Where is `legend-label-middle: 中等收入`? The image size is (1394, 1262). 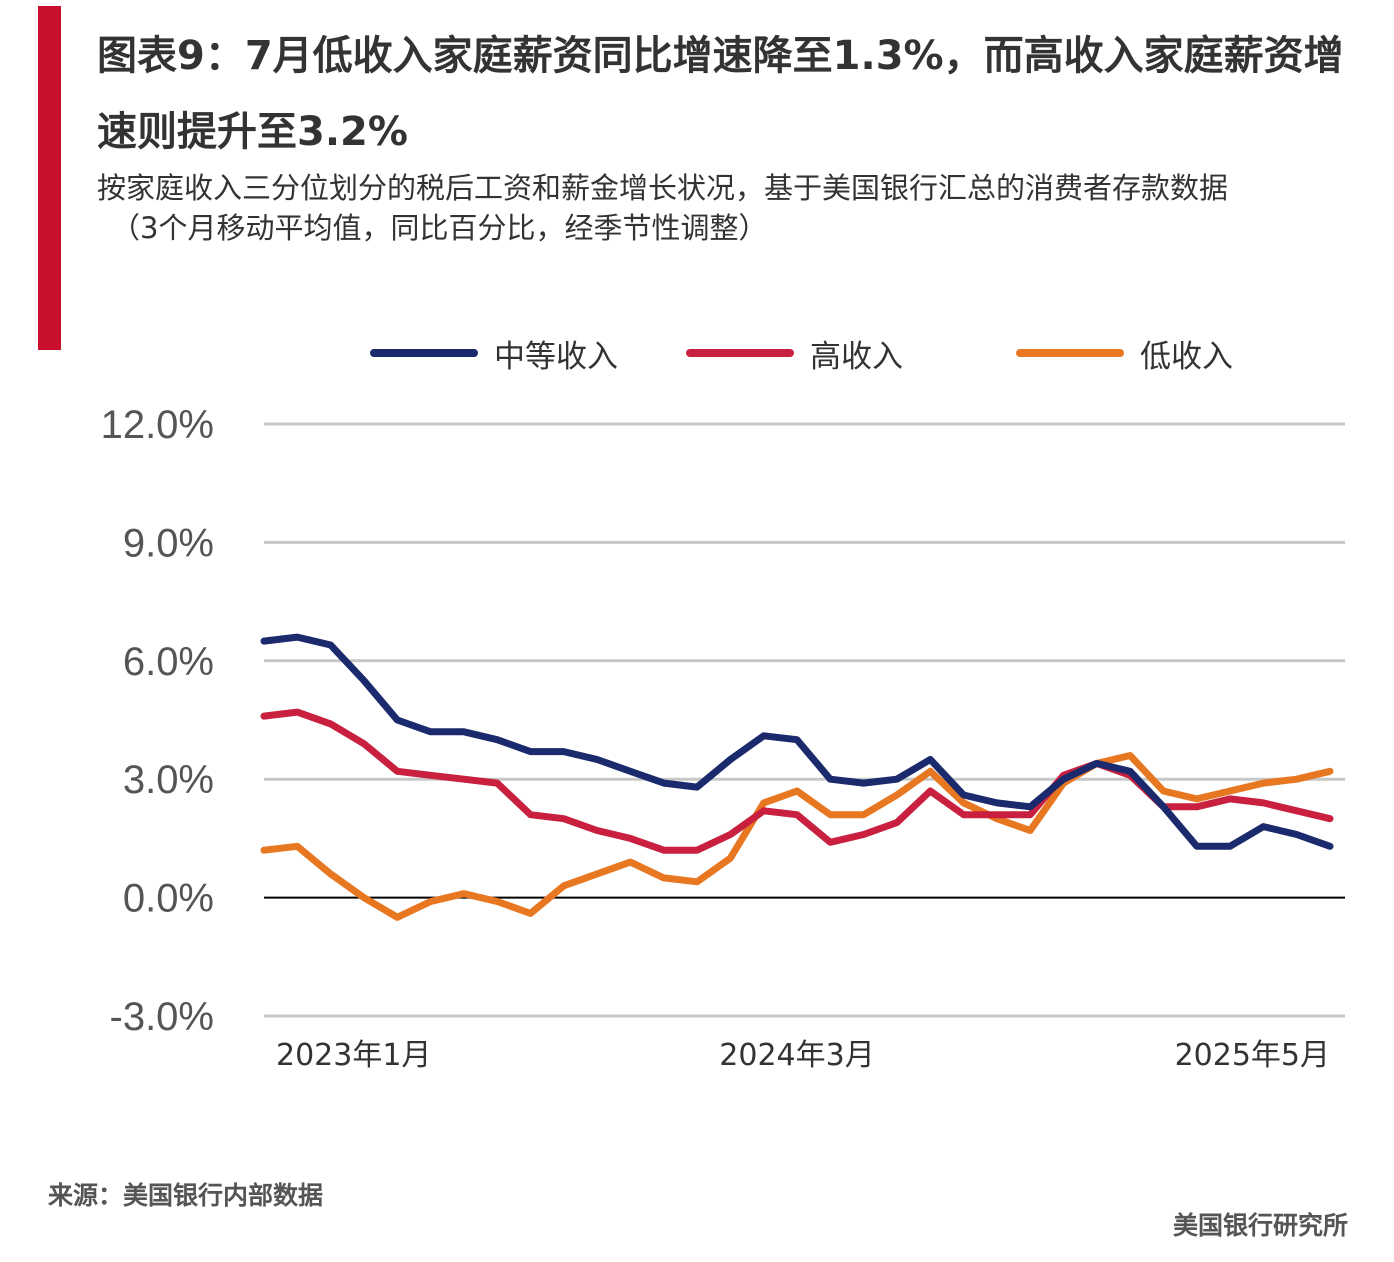 legend-label-middle: 中等收入 is located at coordinates (556, 356).